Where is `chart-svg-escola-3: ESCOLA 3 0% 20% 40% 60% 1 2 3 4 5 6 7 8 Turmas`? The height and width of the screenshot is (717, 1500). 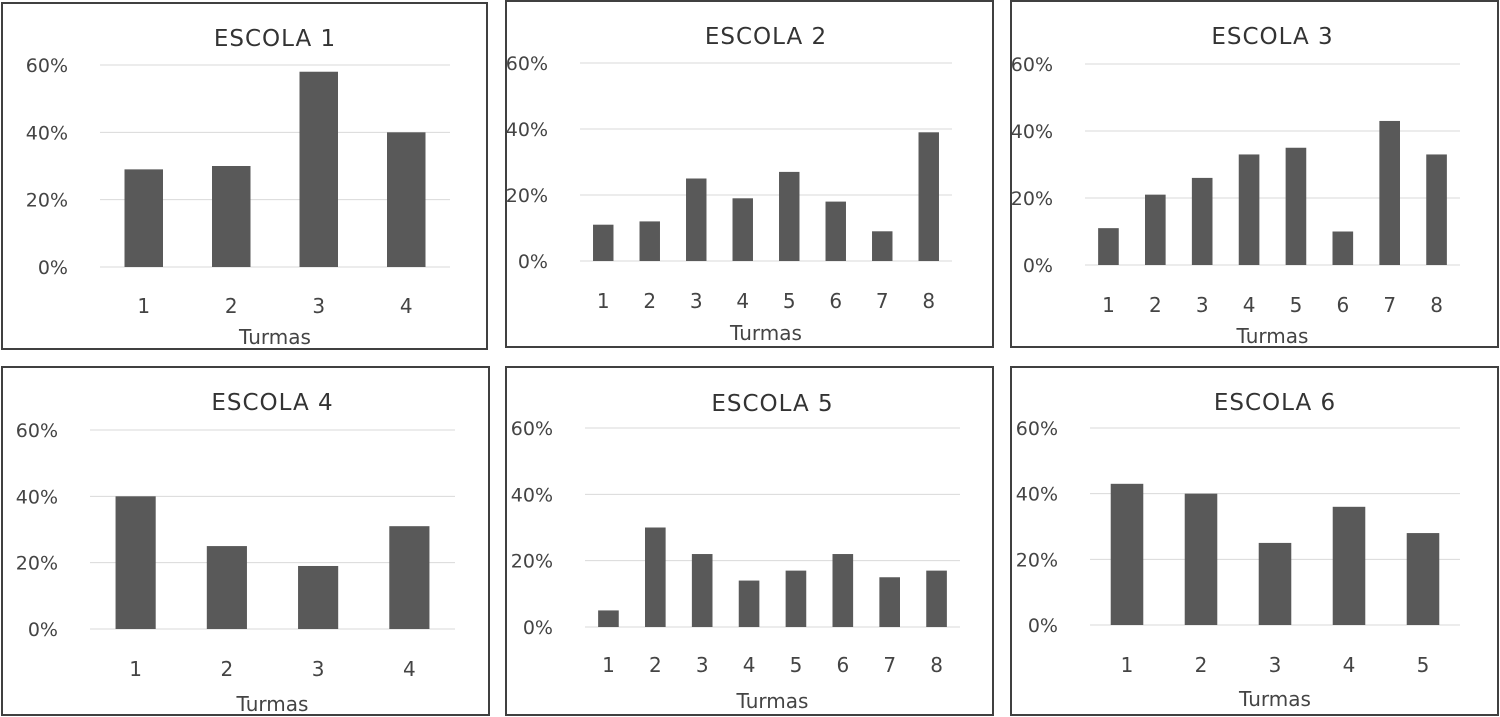
chart-svg-escola-3: ESCOLA 3 0% 20% 40% 60% 1 2 3 4 5 6 7 8 Turmas is located at coordinates (1236, 185).